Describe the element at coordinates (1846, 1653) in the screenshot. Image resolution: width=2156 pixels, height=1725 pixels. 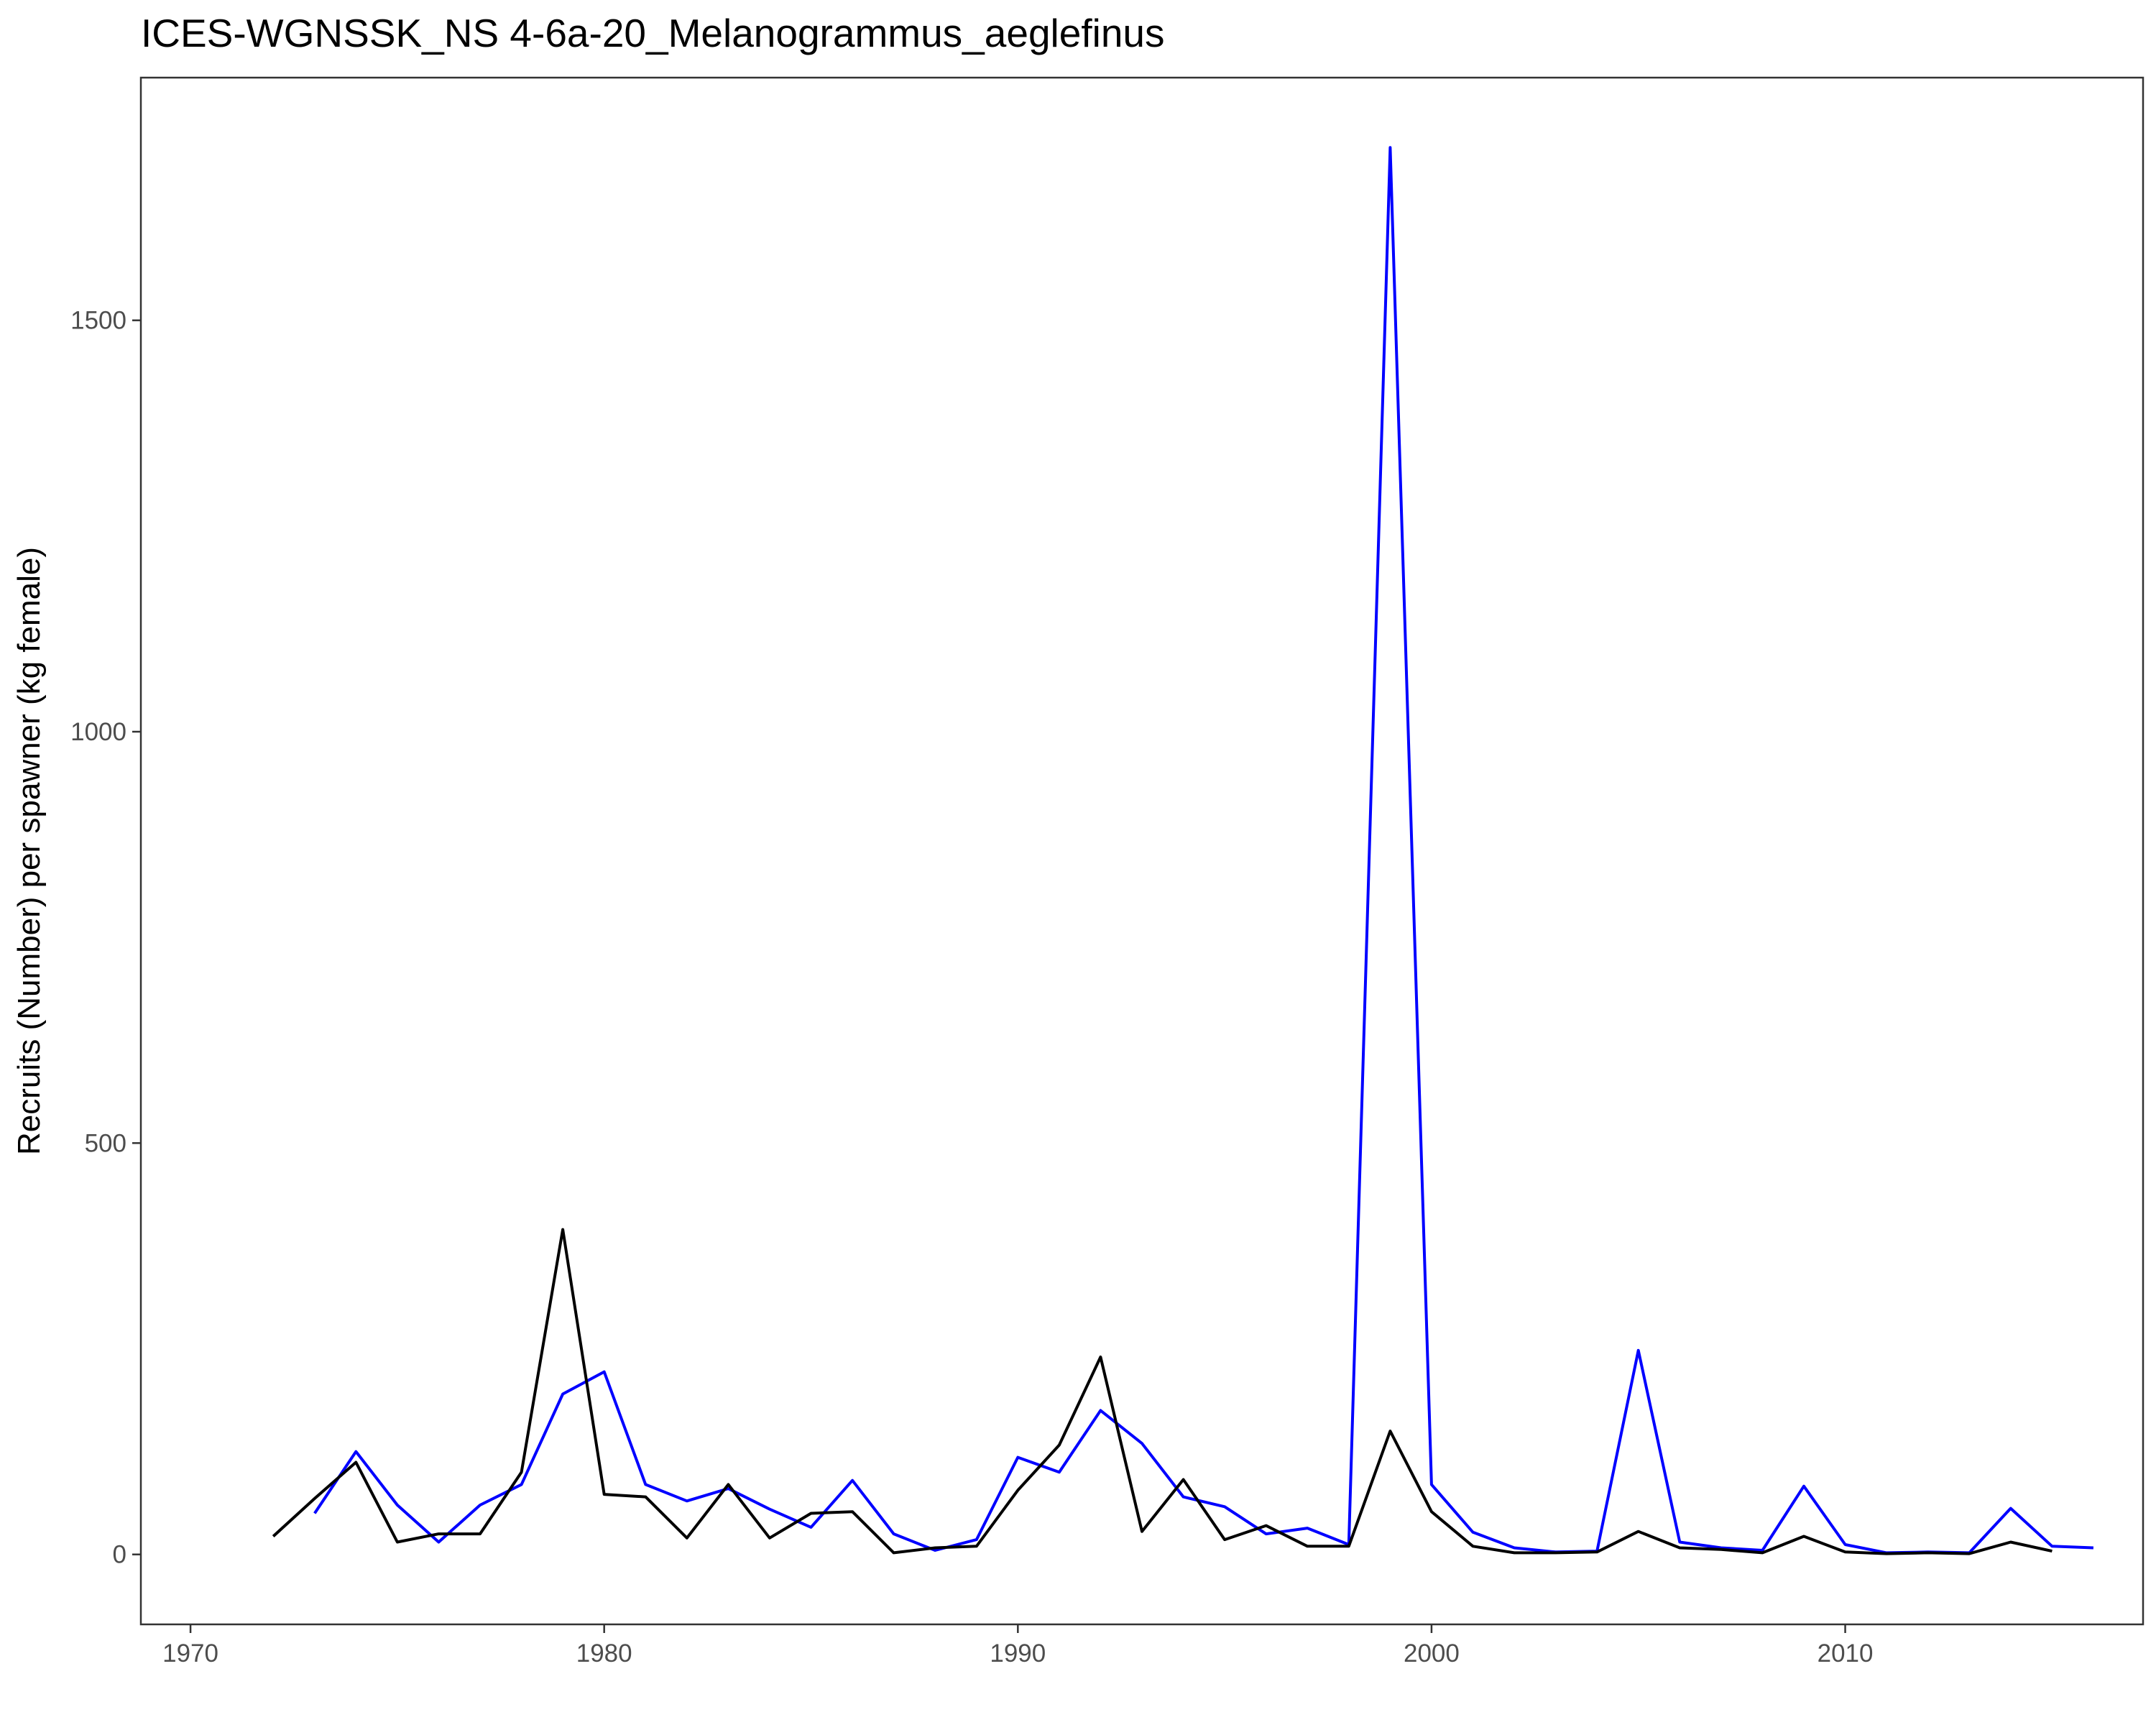
I see `x-tick-label: 2010` at that location.